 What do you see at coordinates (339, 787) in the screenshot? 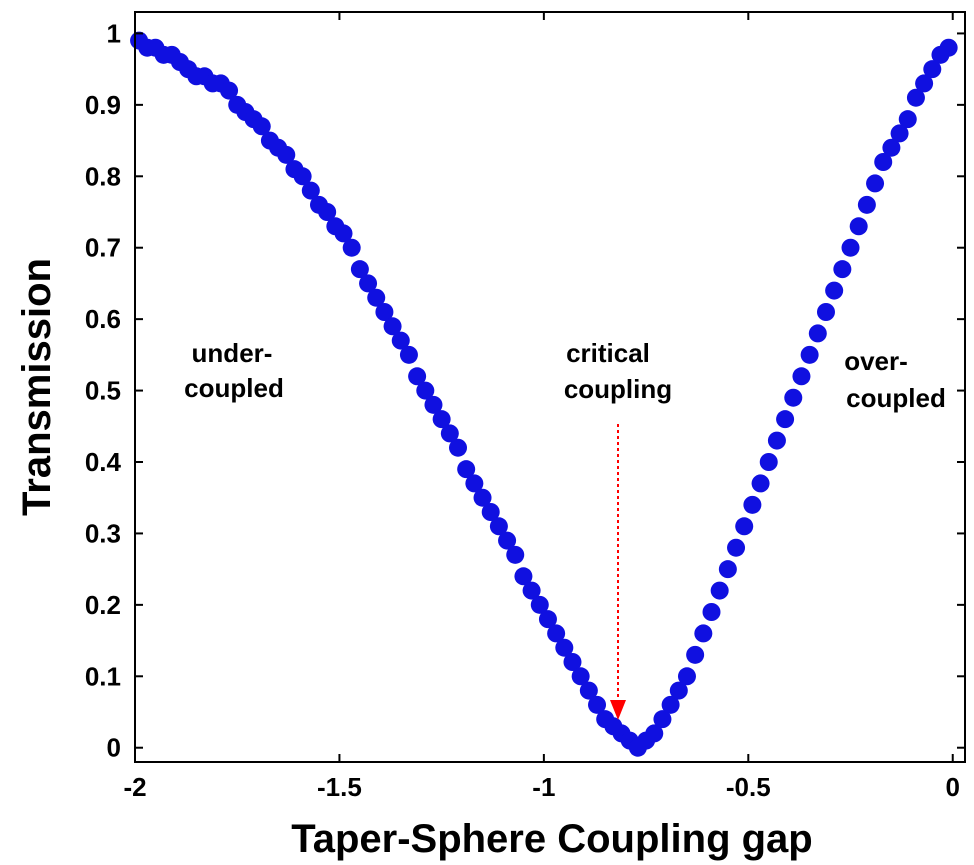
I see `x-tick-label: -1.5` at bounding box center [339, 787].